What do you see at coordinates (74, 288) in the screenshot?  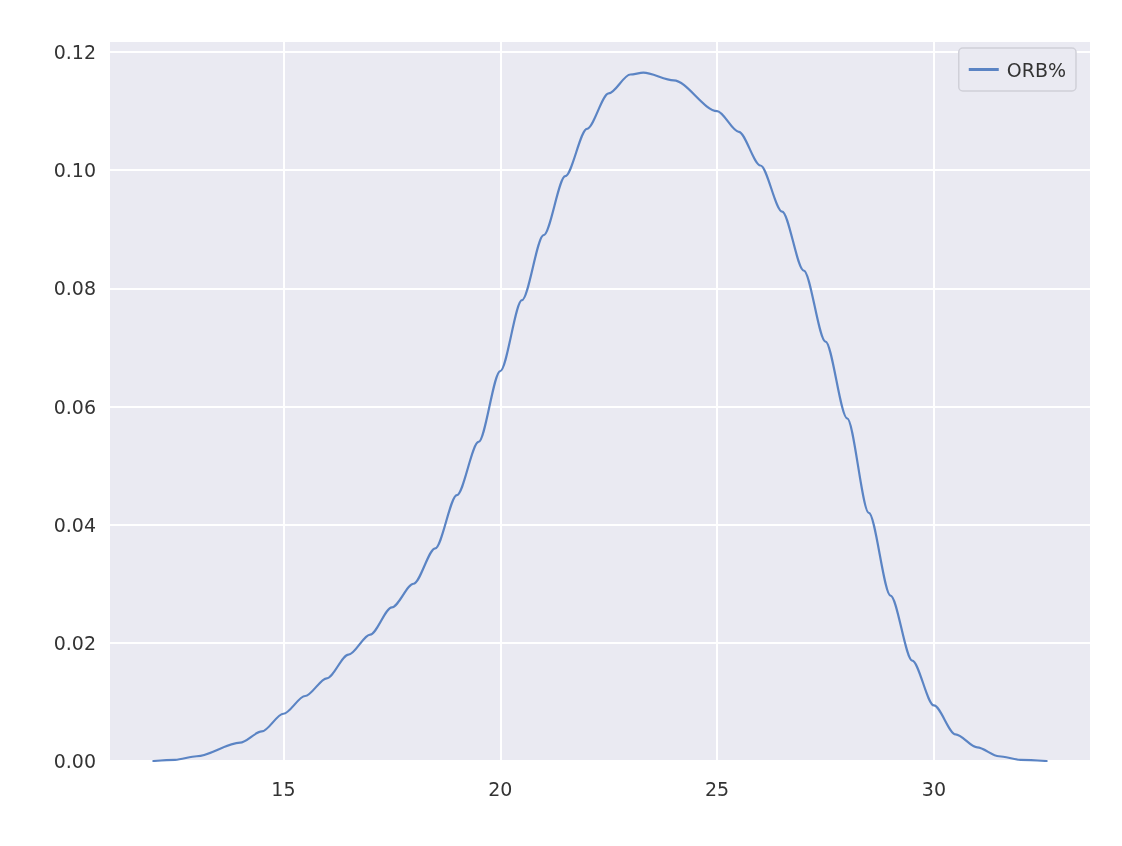 I see `y-tick-label: 0.08` at bounding box center [74, 288].